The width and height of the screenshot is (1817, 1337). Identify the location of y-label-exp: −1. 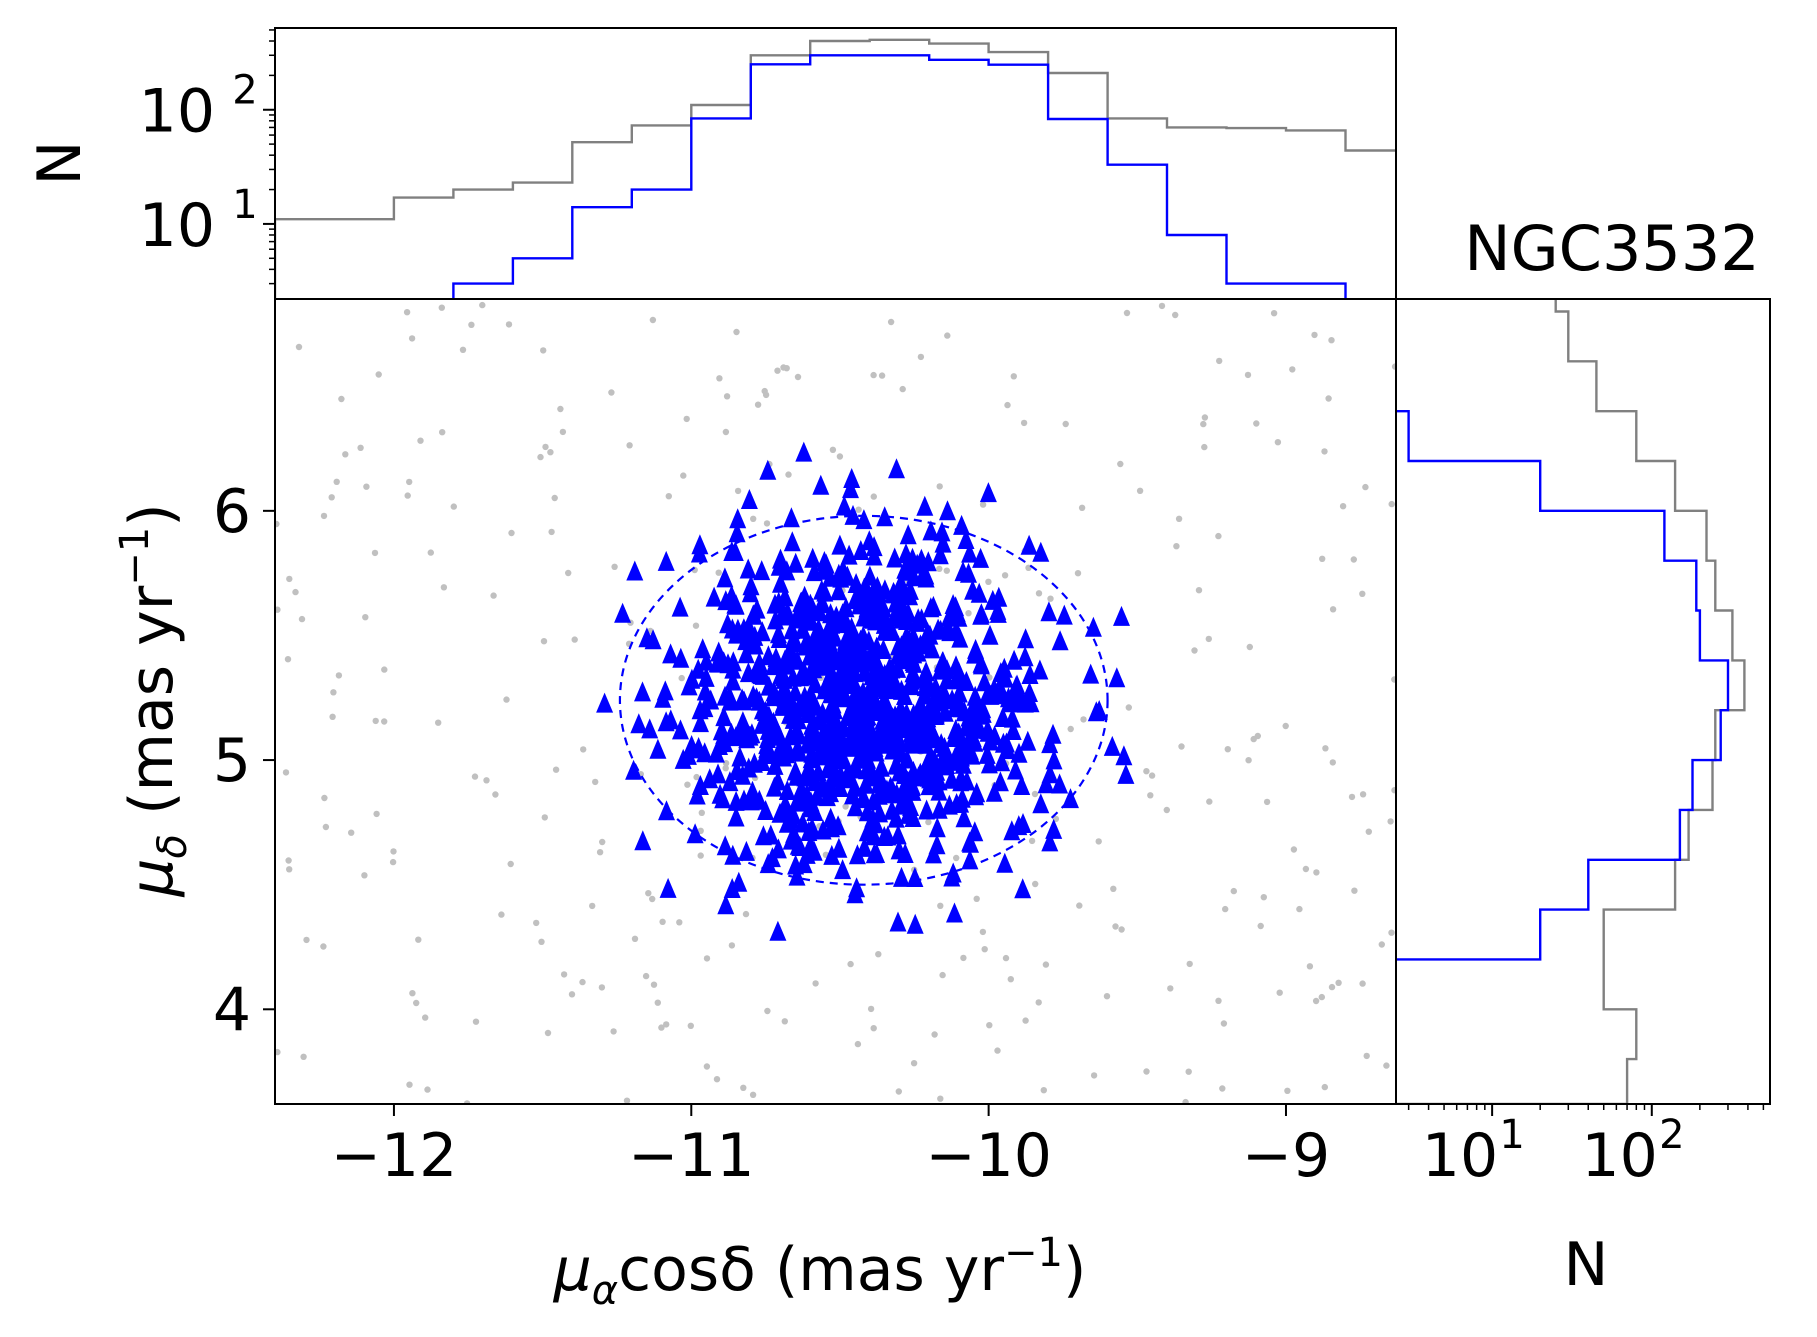
(135, 556).